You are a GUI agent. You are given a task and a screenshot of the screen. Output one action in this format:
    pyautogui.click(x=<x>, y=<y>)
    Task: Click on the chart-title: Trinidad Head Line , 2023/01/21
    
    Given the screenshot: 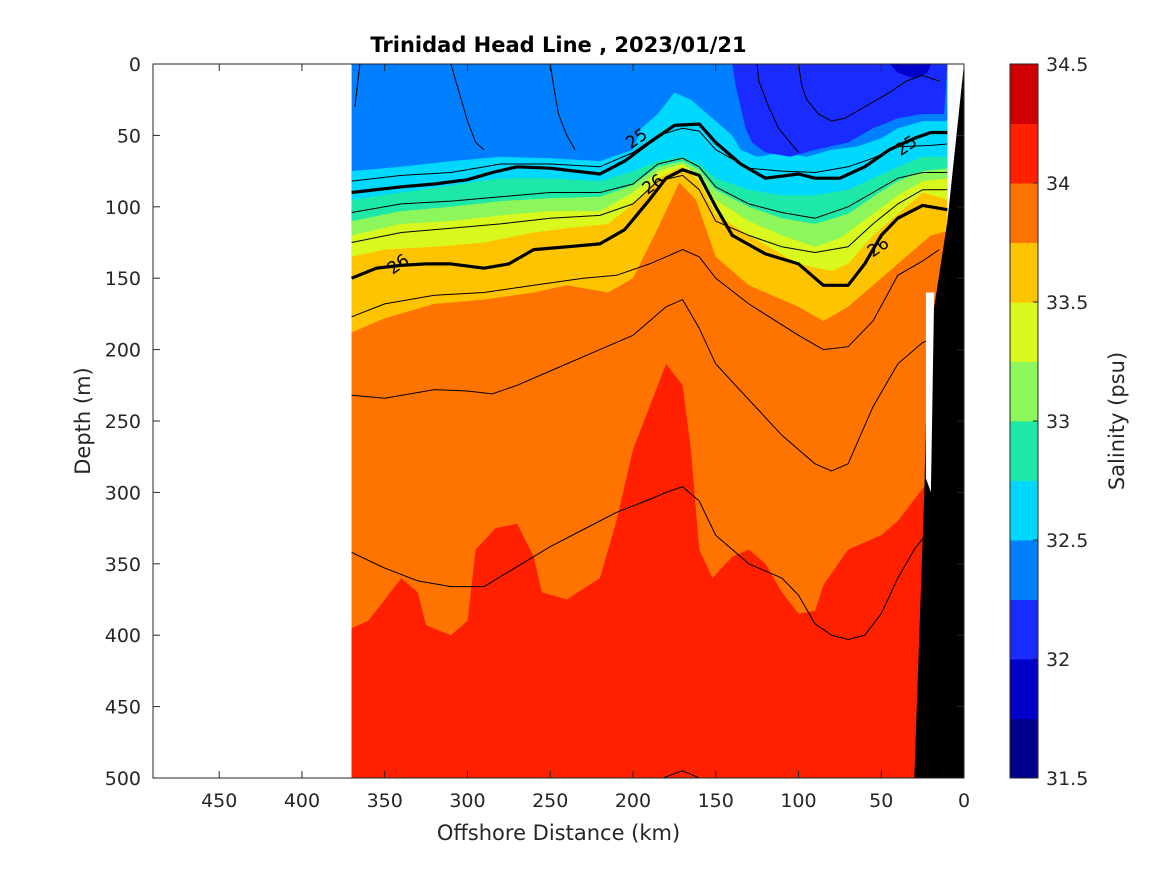 What is the action you would take?
    pyautogui.click(x=558, y=45)
    